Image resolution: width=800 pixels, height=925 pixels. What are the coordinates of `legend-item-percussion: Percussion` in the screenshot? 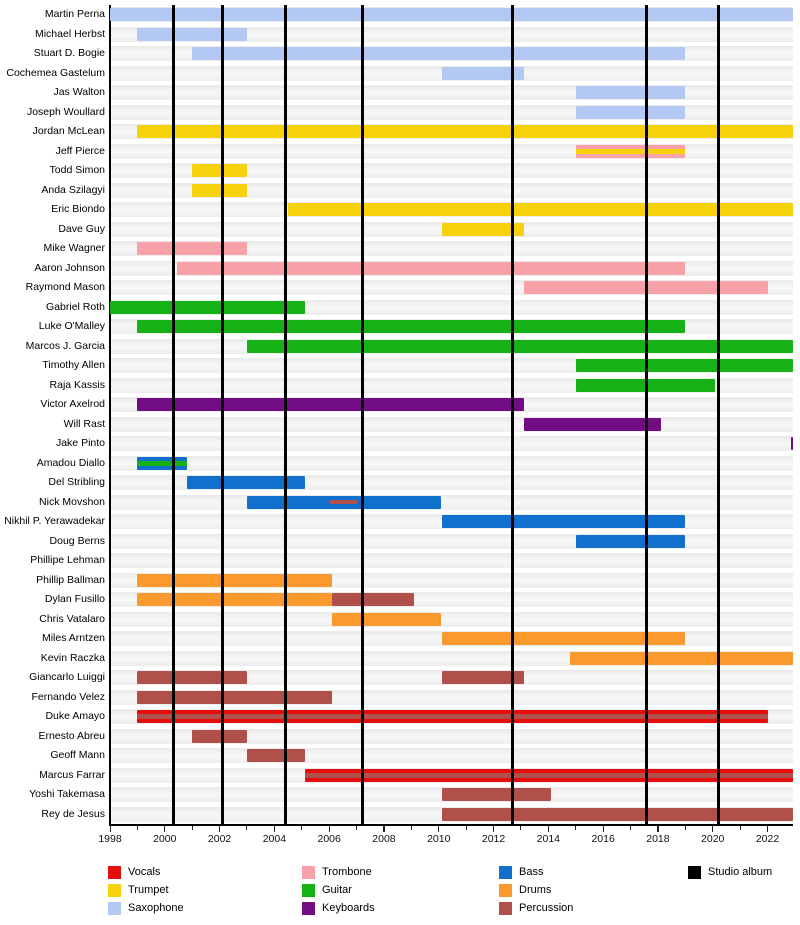 It's located at (589, 909).